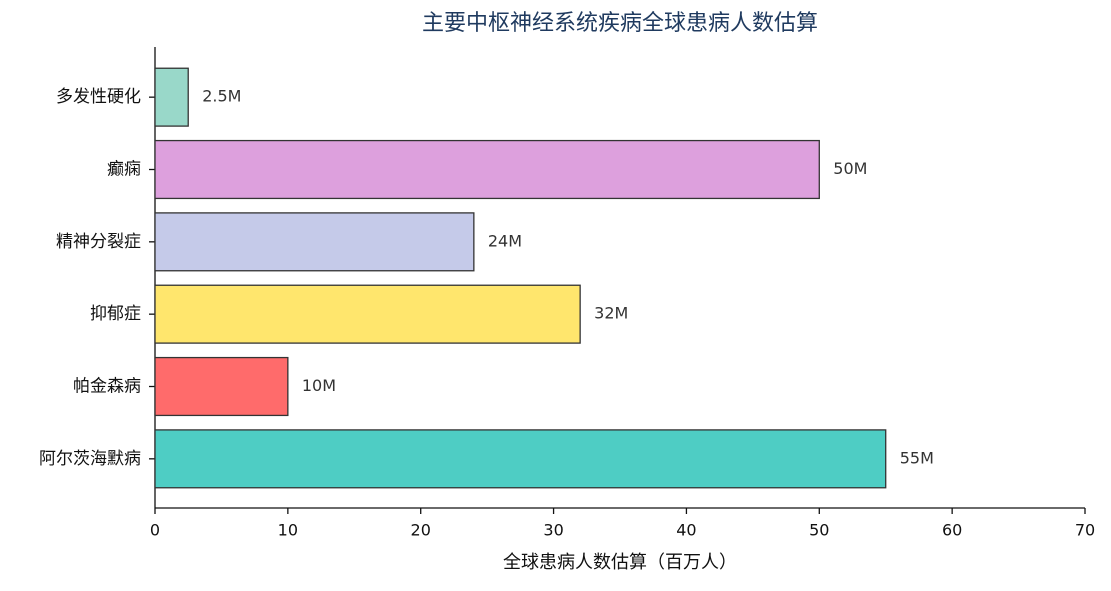 The width and height of the screenshot is (1111, 591). What do you see at coordinates (221, 96) in the screenshot?
I see `value-label: 2.5M` at bounding box center [221, 96].